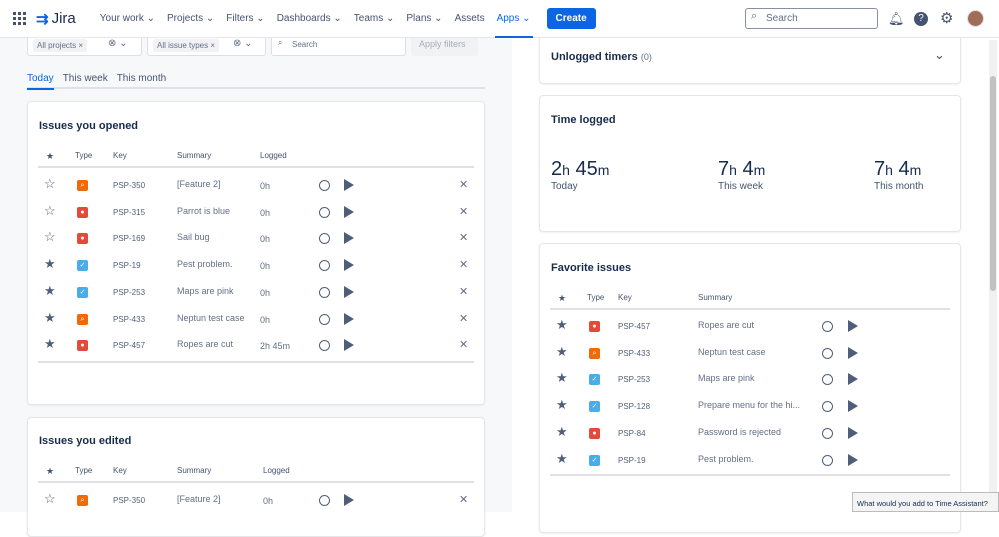  I want to click on help-icon: ?, so click(921, 19).